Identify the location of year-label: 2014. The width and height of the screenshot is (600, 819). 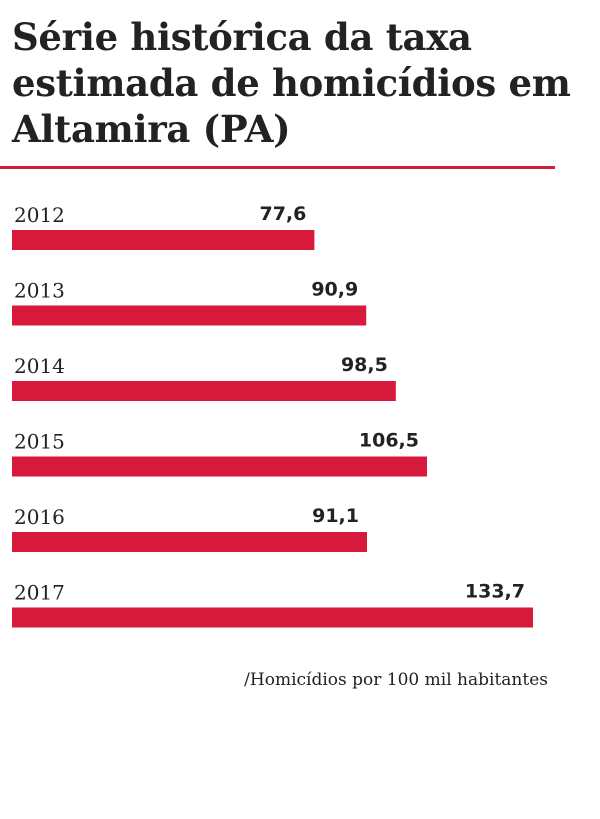
(39, 366).